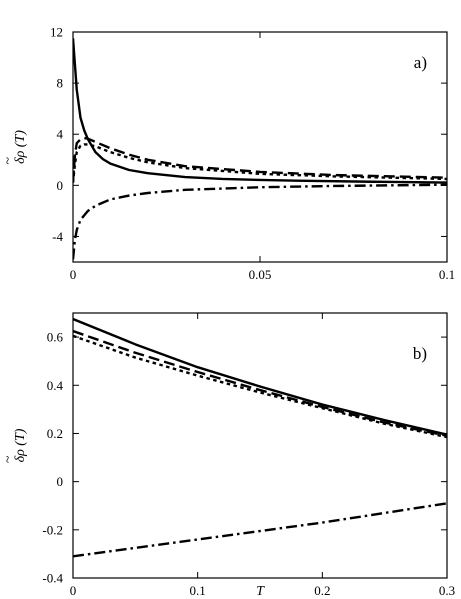  I want to click on x-tick-label: 0.3, so click(447, 590).